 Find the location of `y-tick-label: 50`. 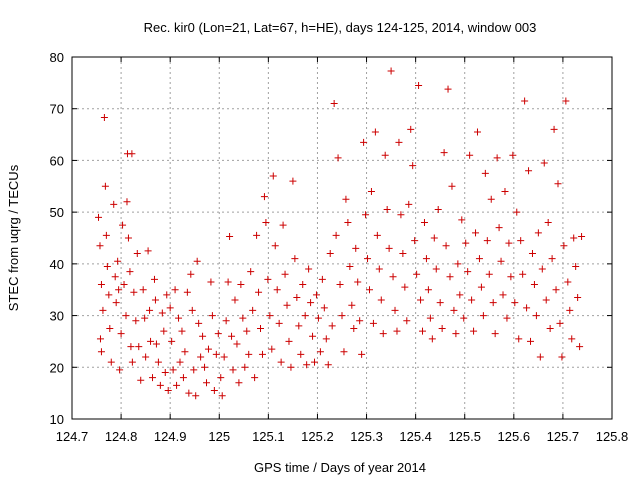

y-tick-label: 50 is located at coordinates (57, 212).